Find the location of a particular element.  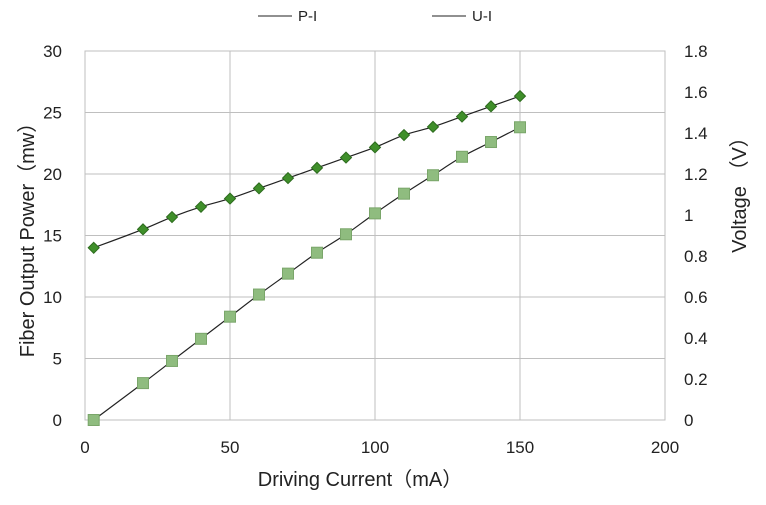

x-tick-label-4: 200 is located at coordinates (665, 447).